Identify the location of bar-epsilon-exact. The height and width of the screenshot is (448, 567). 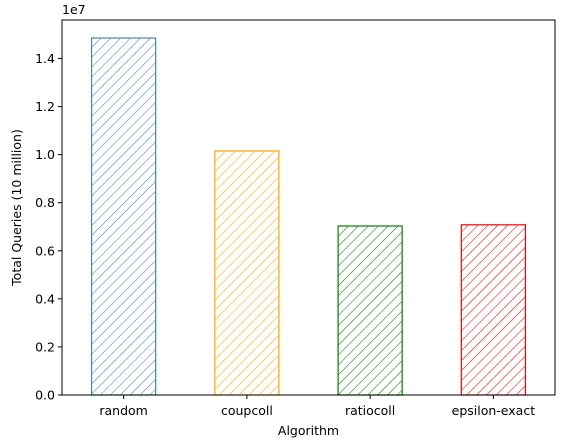
(493, 310).